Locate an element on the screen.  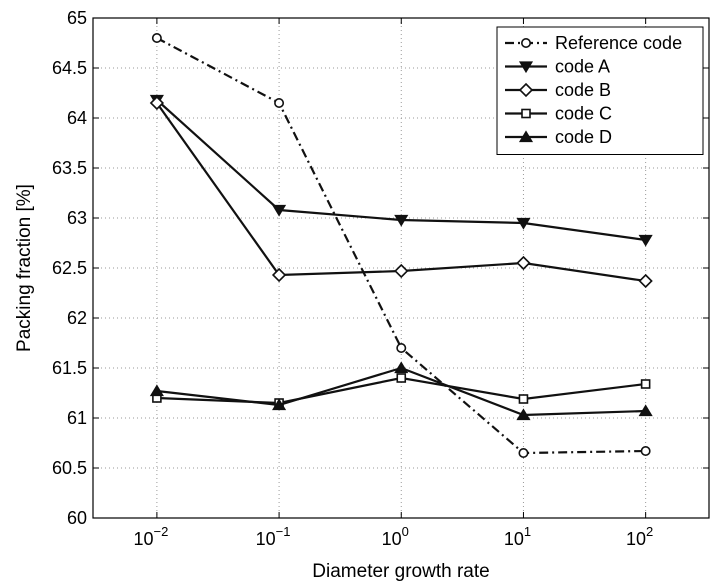
x-tick-label: 10⁻¹ is located at coordinates (273, 536).